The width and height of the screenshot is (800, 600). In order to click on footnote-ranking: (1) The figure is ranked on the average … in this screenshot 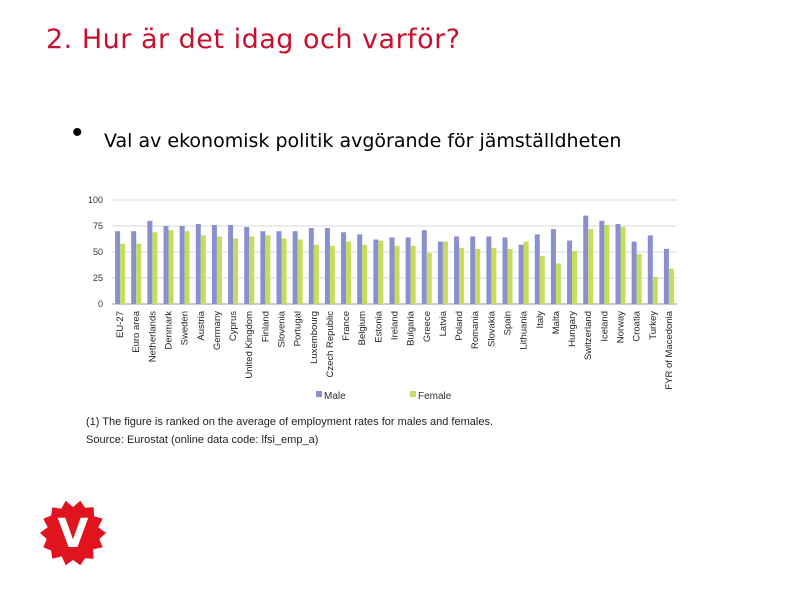, I will do `click(290, 422)`.